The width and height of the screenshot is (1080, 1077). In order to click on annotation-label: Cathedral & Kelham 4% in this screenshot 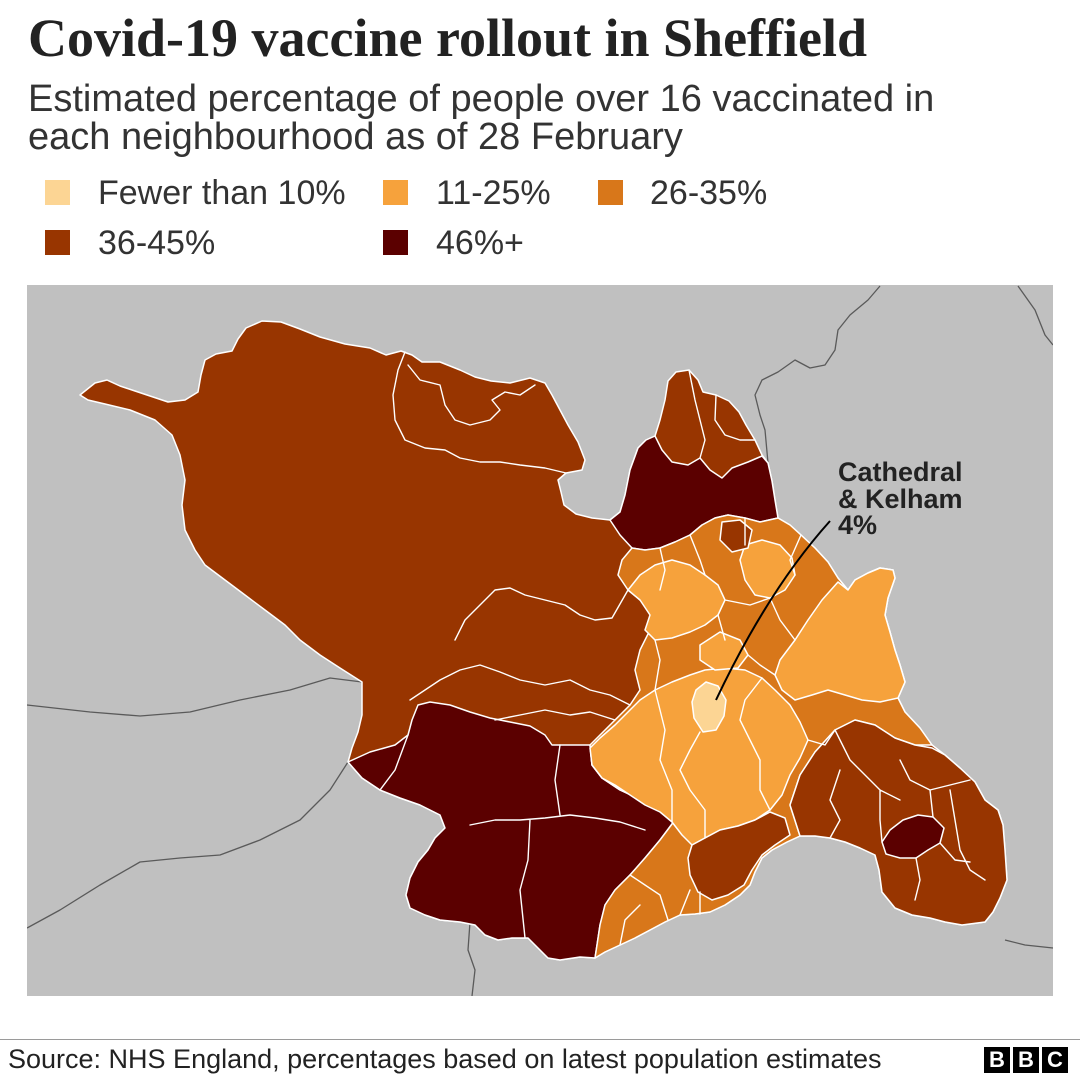, I will do `click(900, 499)`.